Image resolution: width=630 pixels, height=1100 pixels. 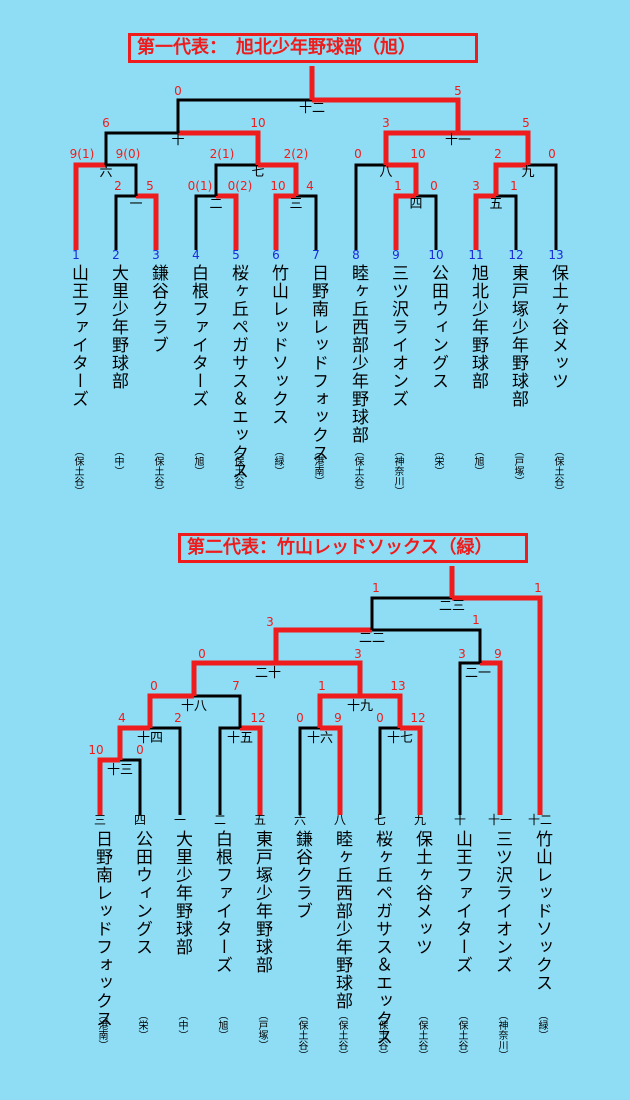 What do you see at coordinates (555, 255) in the screenshot?
I see `seed-number: 13` at bounding box center [555, 255].